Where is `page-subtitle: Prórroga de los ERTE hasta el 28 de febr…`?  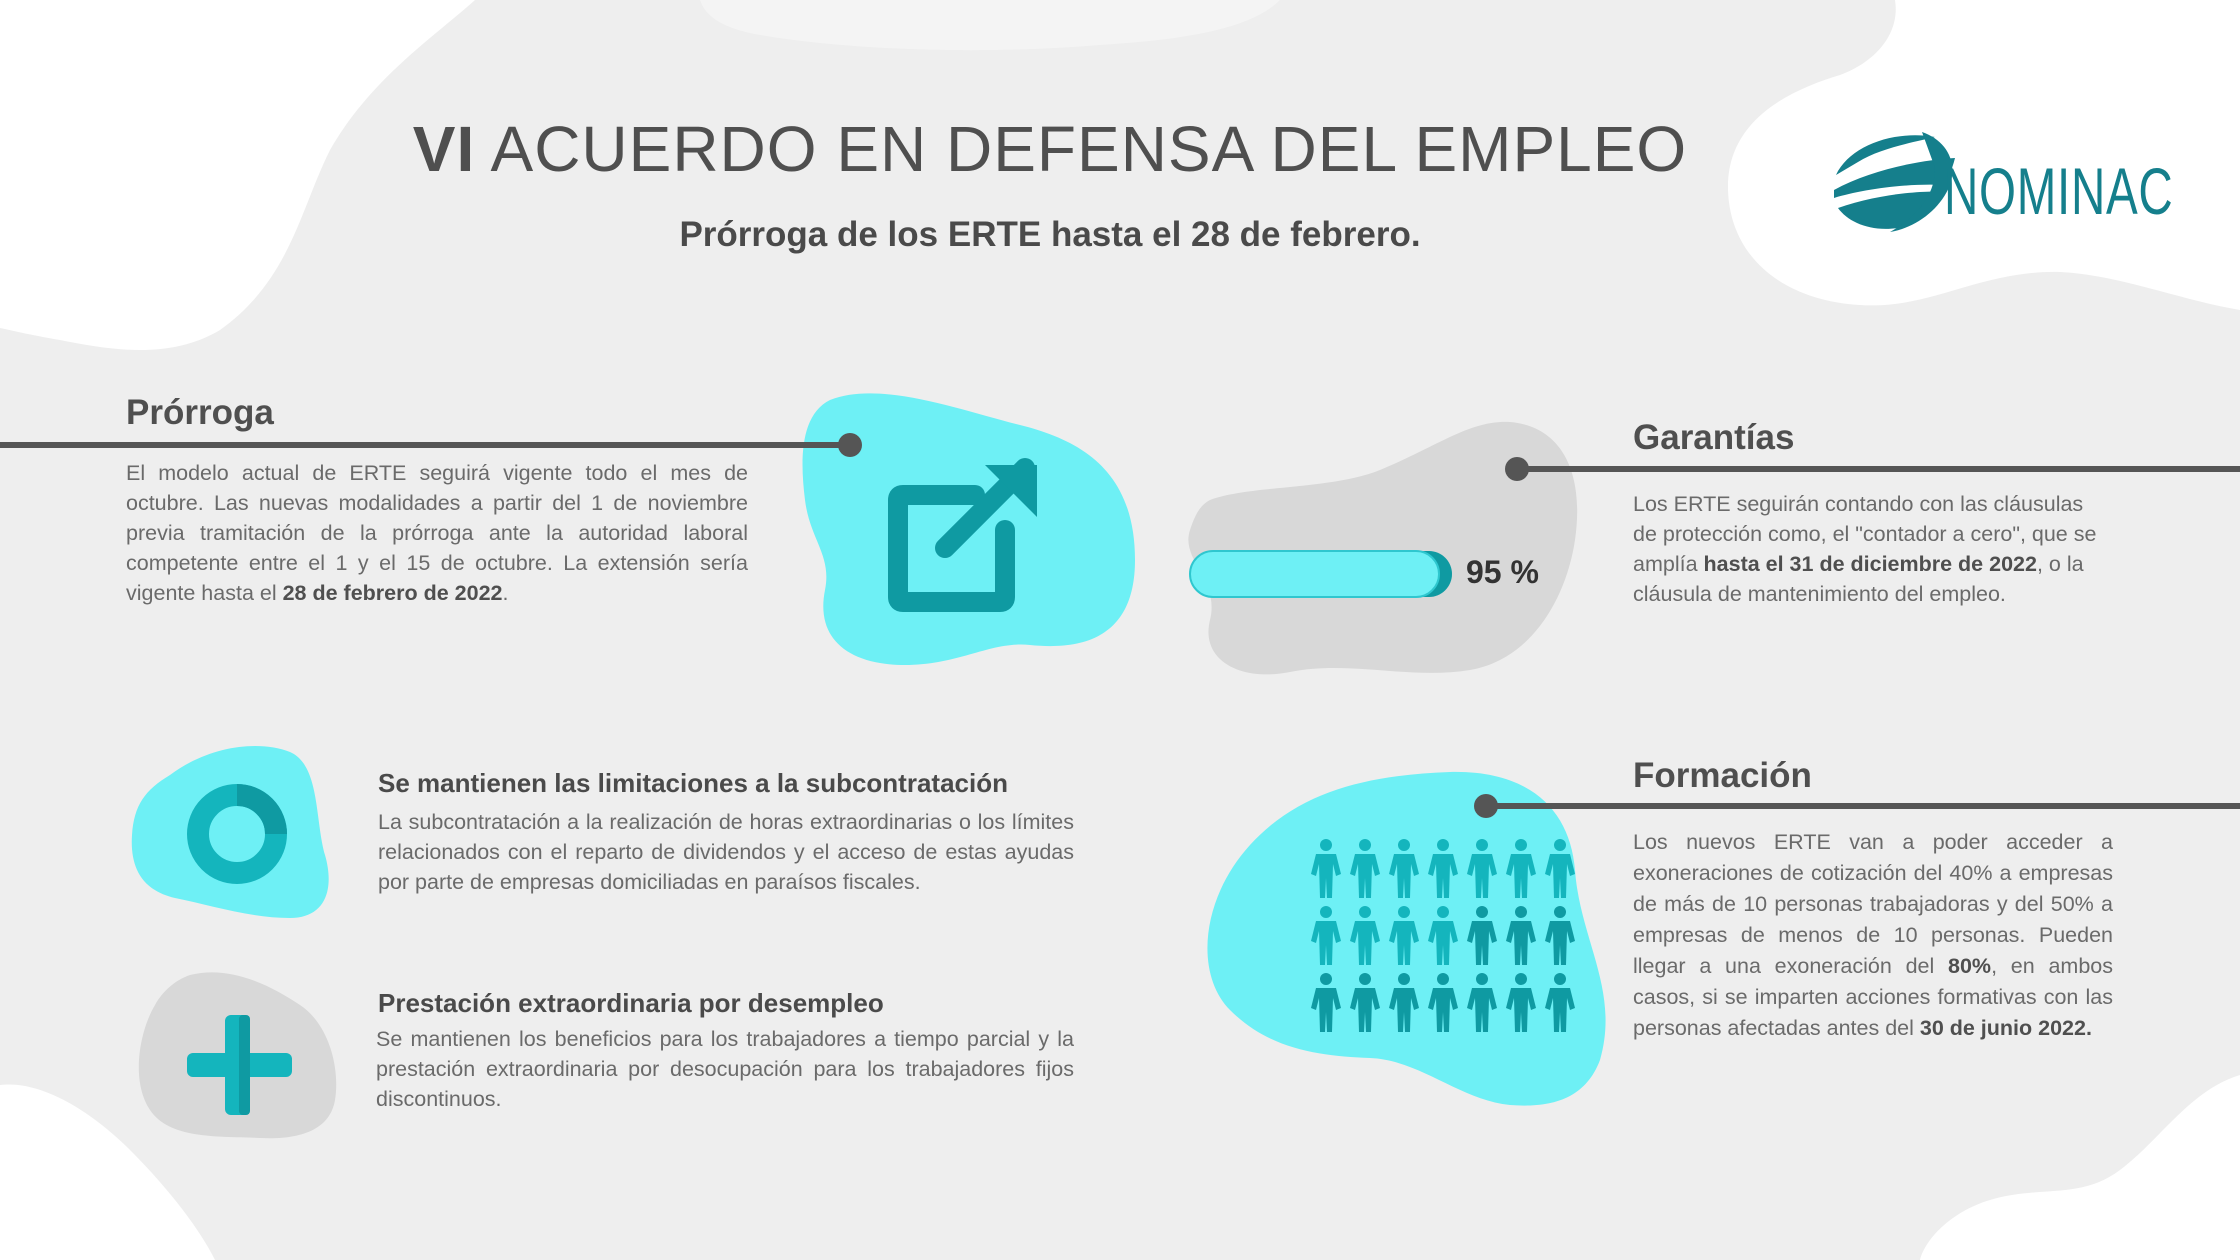
page-subtitle: Prórroga de los ERTE hasta el 28 de febr… is located at coordinates (1050, 235).